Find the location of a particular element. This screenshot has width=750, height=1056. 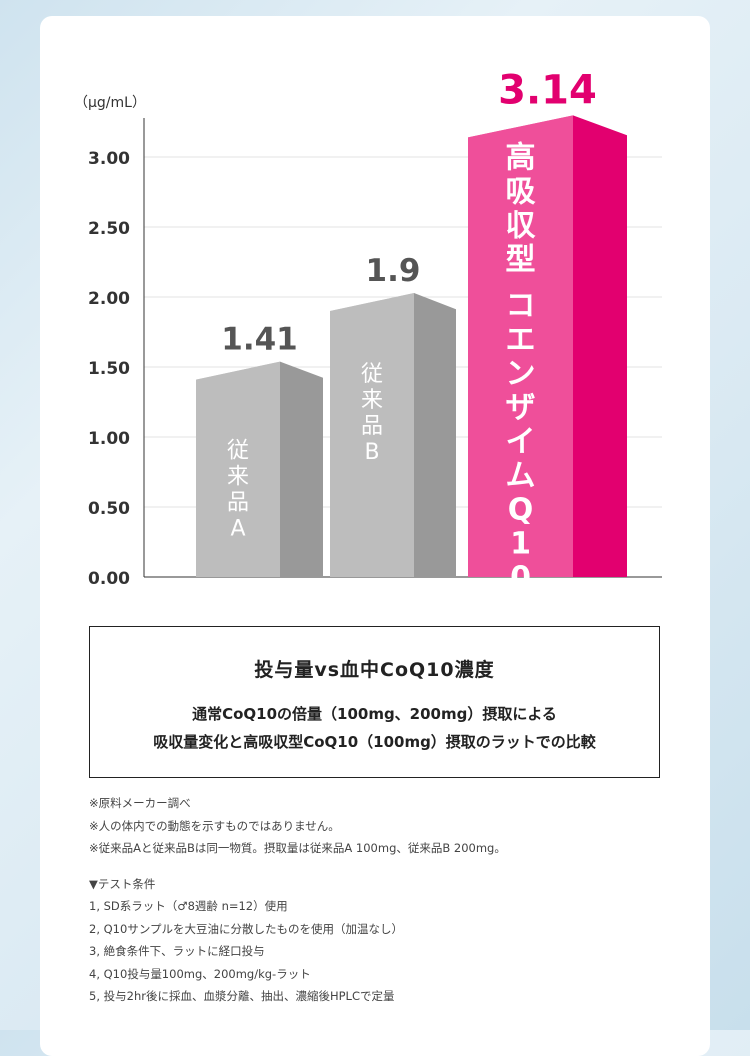

y-tick-label: 2.50 is located at coordinates (109, 229).